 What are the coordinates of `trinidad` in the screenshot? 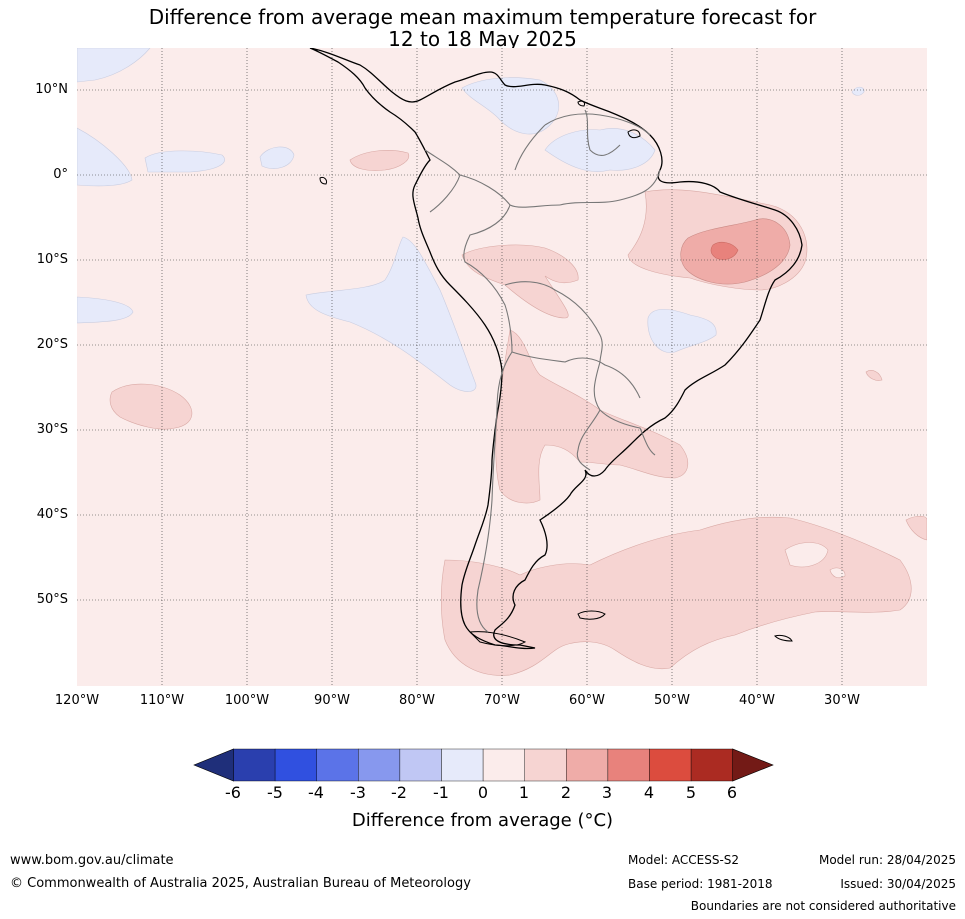 It's located at (581, 103).